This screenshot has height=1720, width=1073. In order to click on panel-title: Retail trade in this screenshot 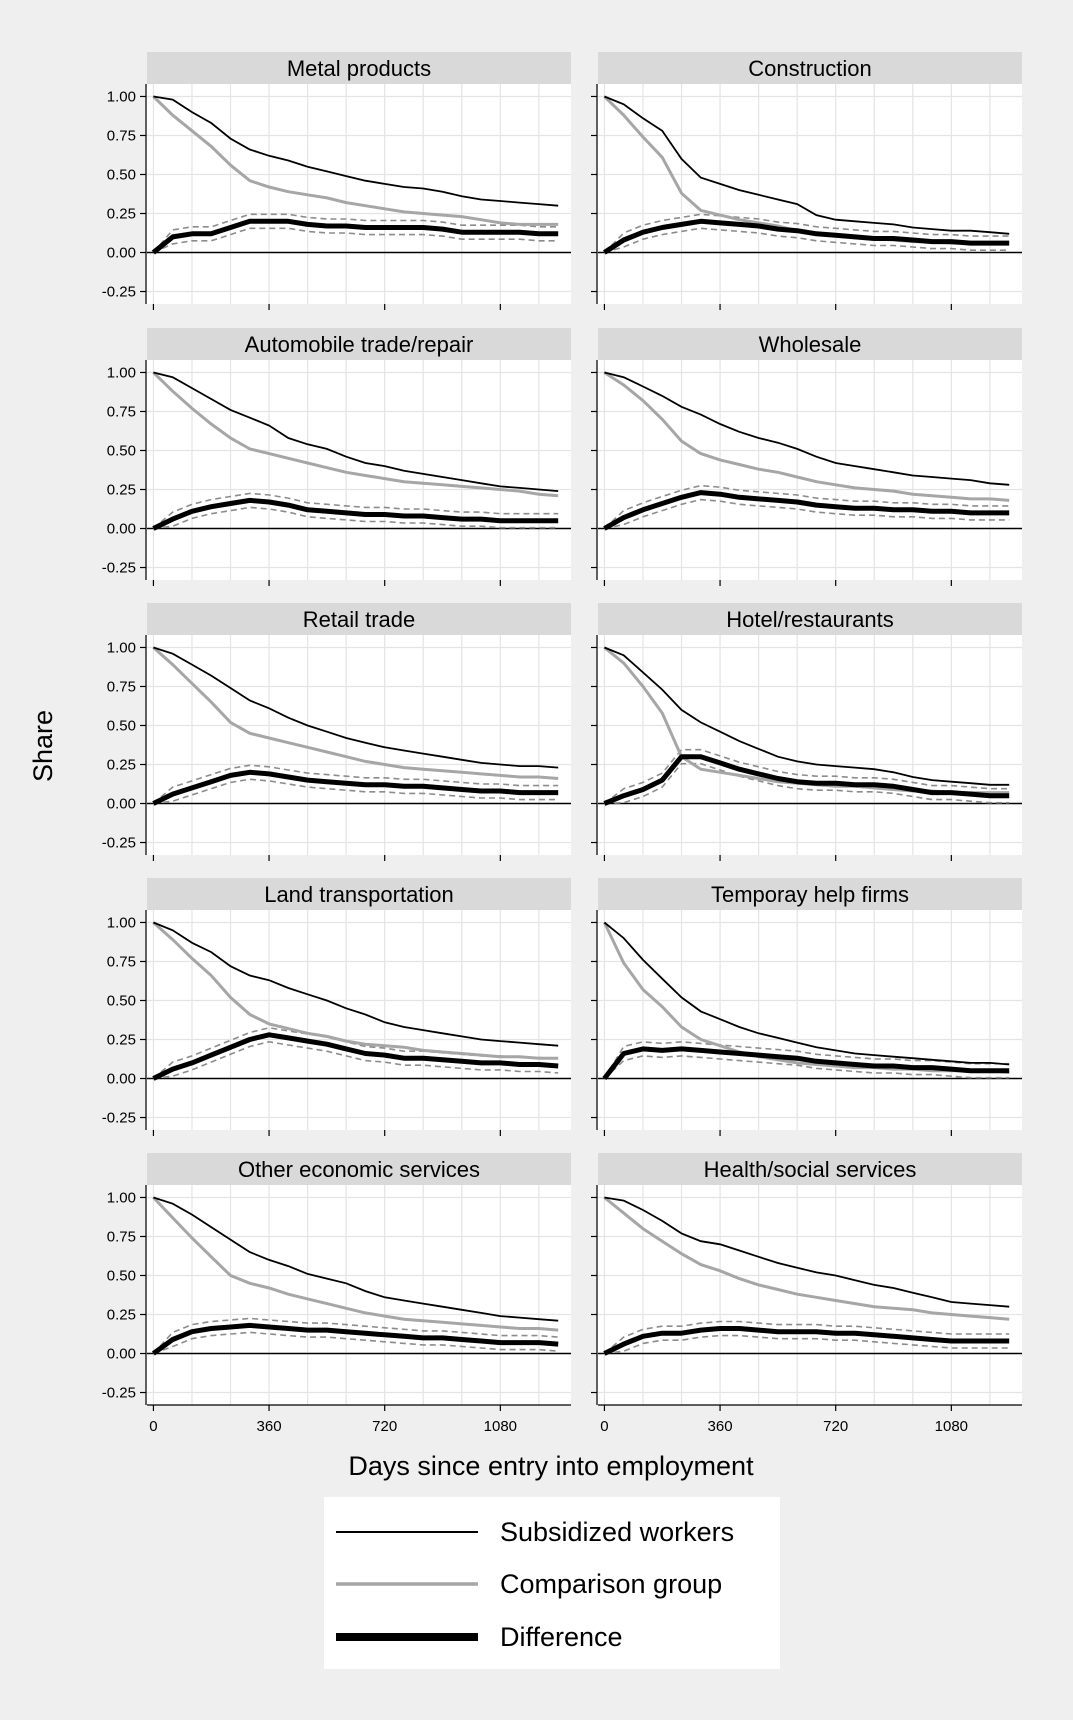, I will do `click(359, 619)`.